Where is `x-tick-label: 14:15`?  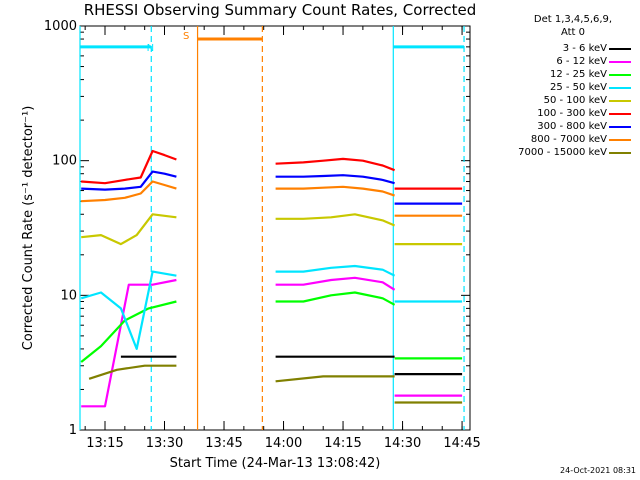
x-tick-label: 14:15 is located at coordinates (342, 443).